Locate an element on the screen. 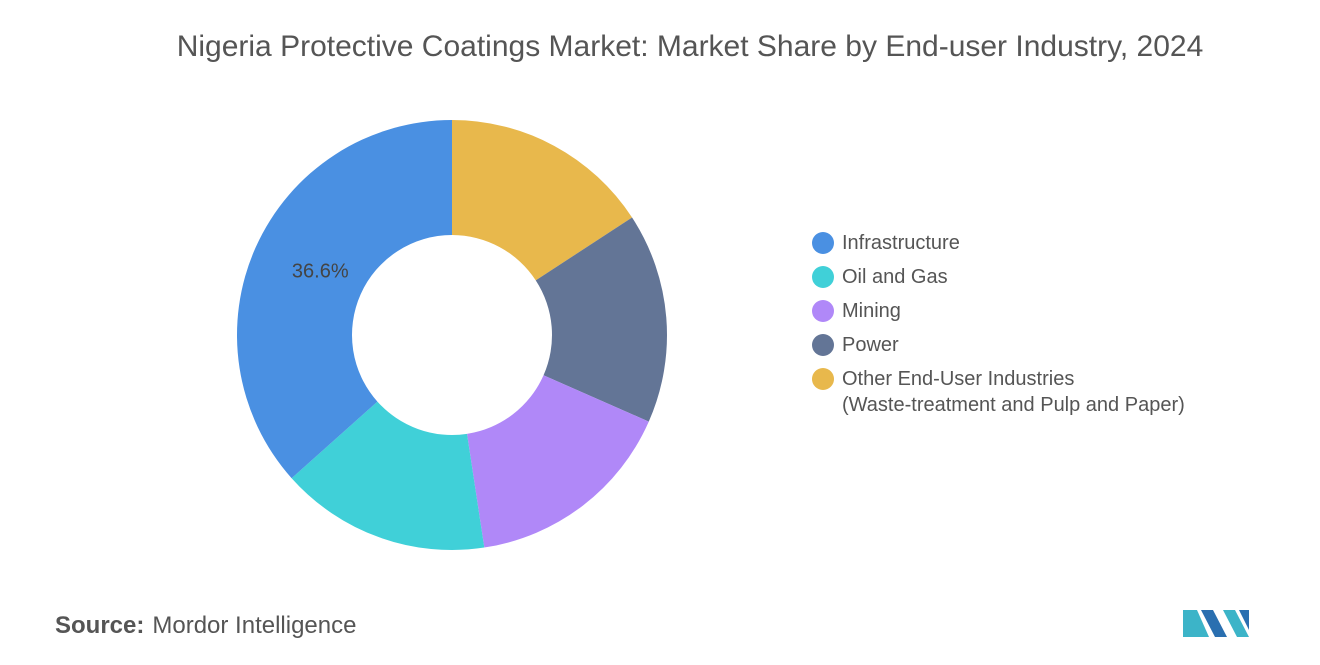 The width and height of the screenshot is (1320, 665). logo is located at coordinates (1216, 623).